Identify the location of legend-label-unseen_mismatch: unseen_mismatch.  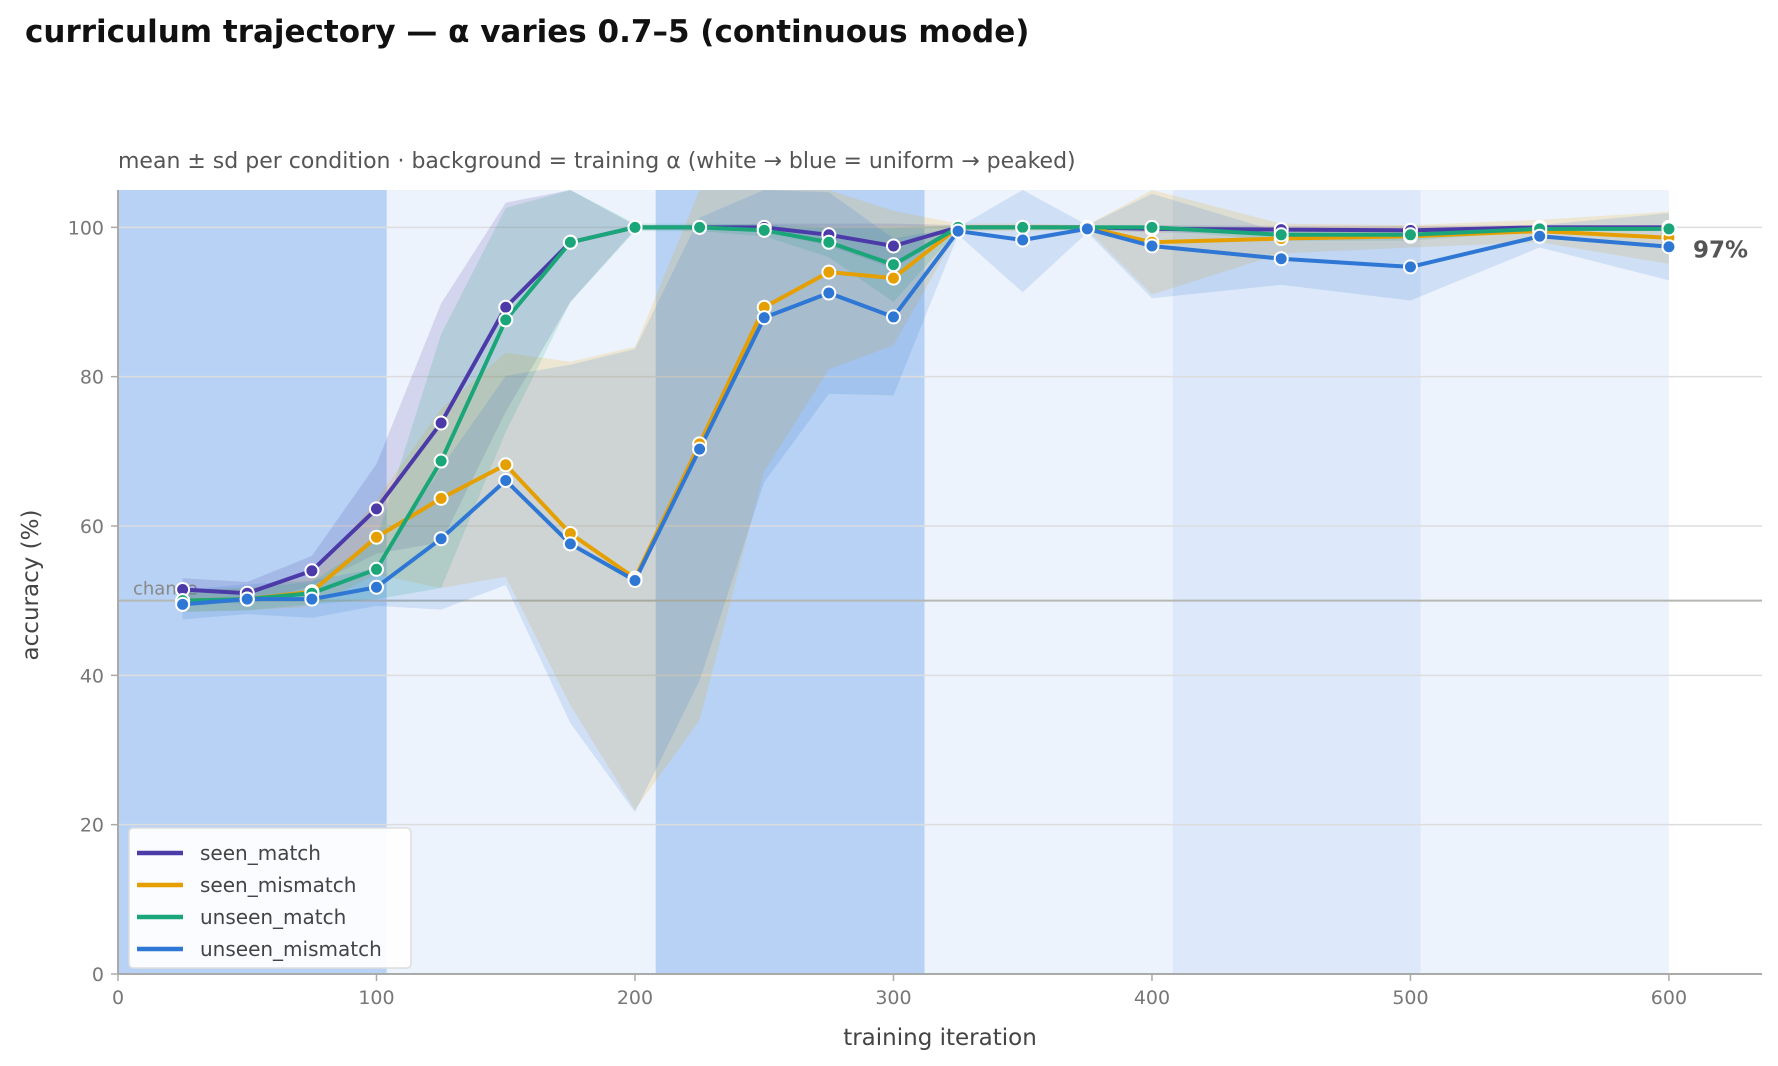
(291, 949).